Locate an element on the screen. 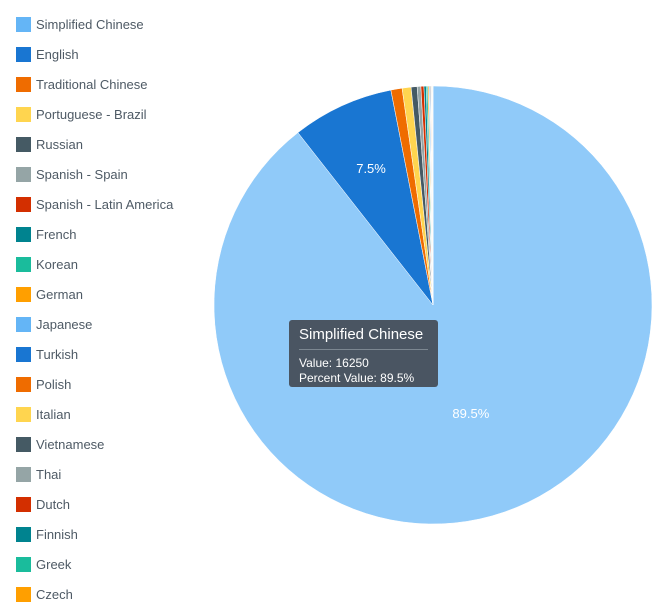 This screenshot has width=664, height=616. tooltip-percent: Percent Value: 89.5% is located at coordinates (363, 378).